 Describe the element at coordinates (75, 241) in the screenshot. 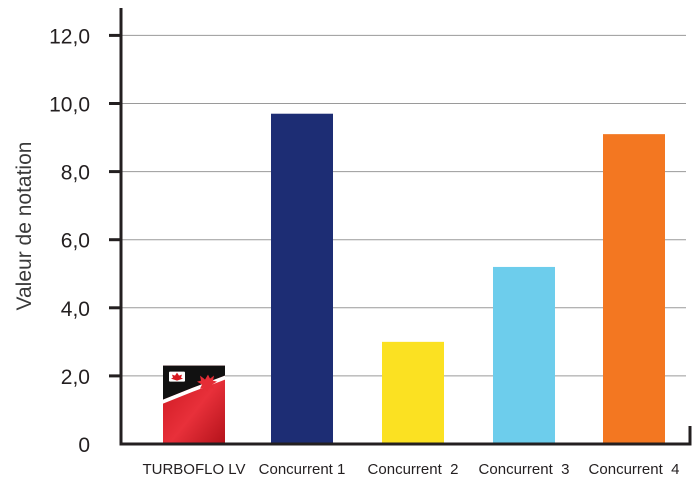

I see `y-tick-label: 6,0` at that location.